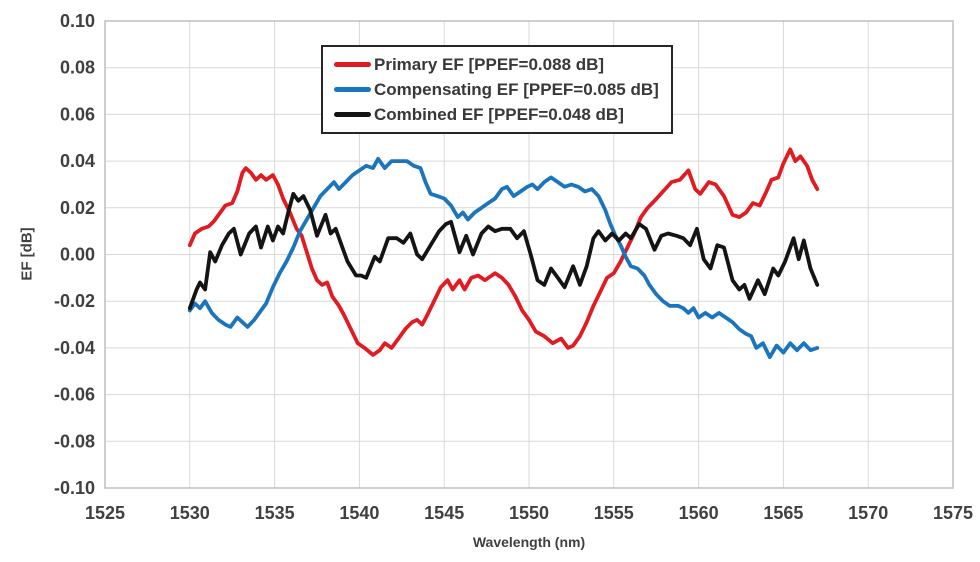 The width and height of the screenshot is (980, 562). What do you see at coordinates (77, 208) in the screenshot?
I see `y-tick-label: 0.02` at bounding box center [77, 208].